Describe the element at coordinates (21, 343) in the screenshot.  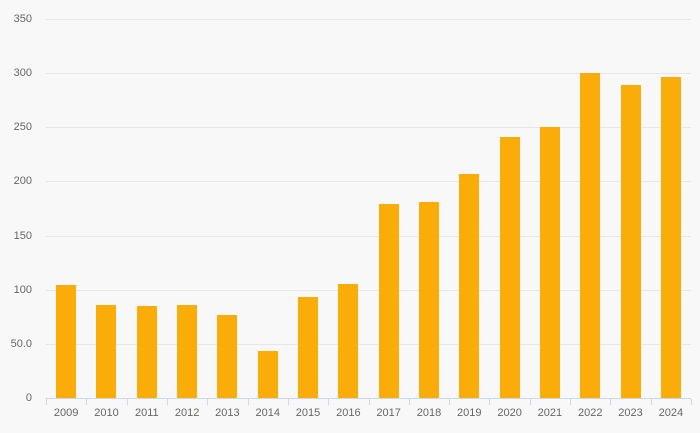
I see `y-axis-label: 50.0` at that location.